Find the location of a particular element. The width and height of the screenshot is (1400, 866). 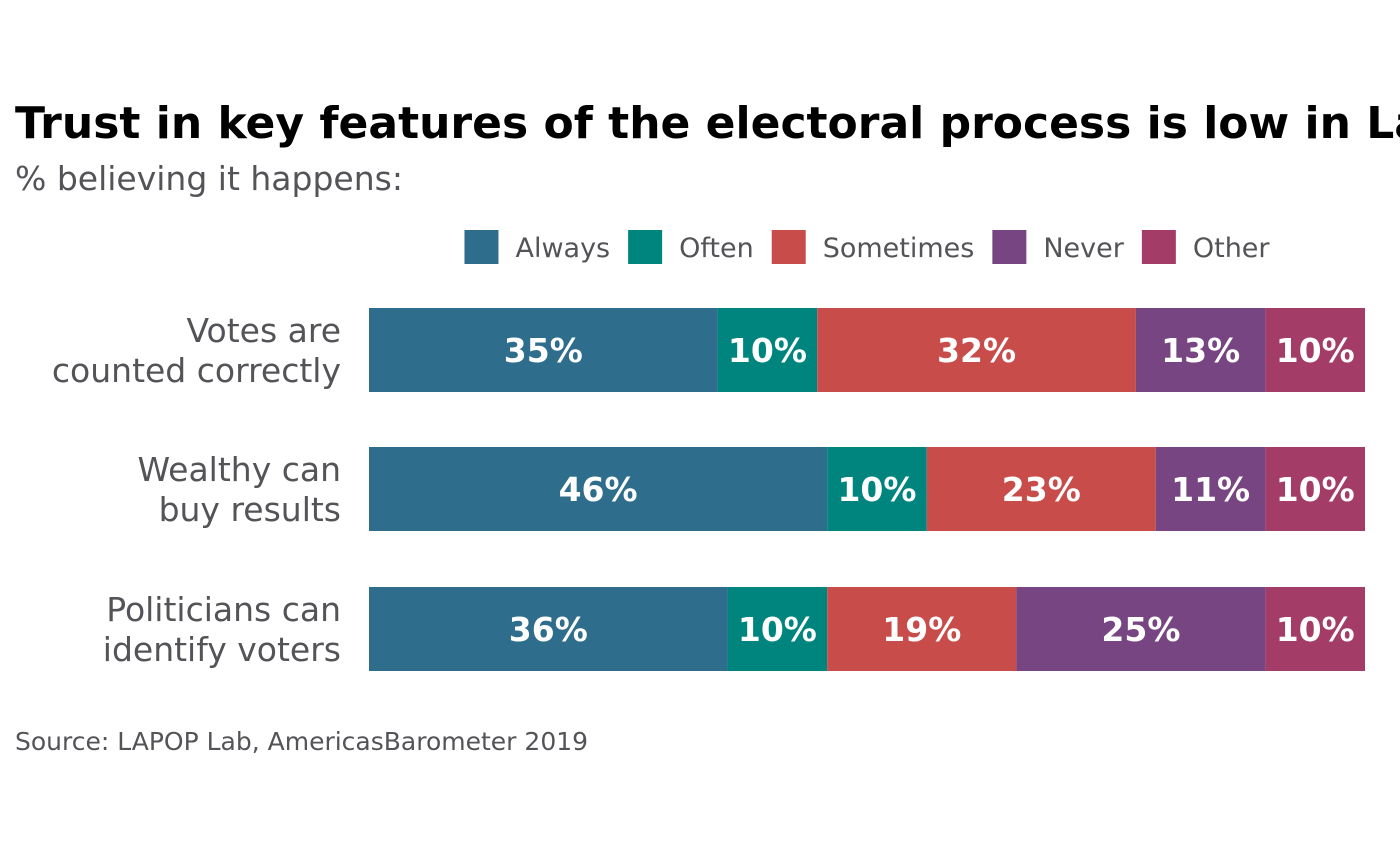

category-label: Wealthy can is located at coordinates (239, 469).